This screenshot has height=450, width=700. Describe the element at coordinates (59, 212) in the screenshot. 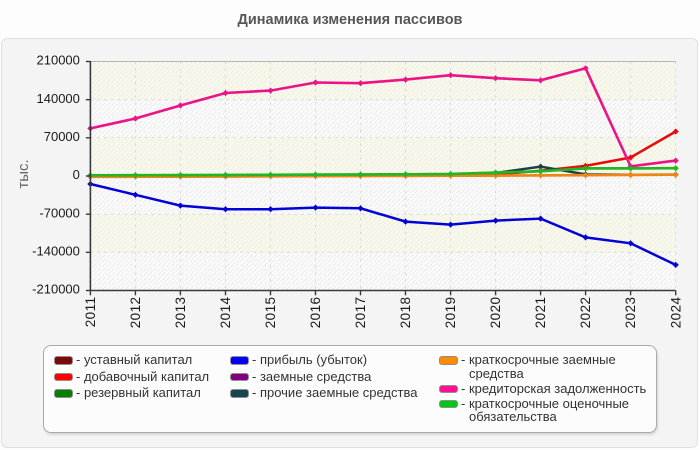

I see `svg-text: -70000` at that location.